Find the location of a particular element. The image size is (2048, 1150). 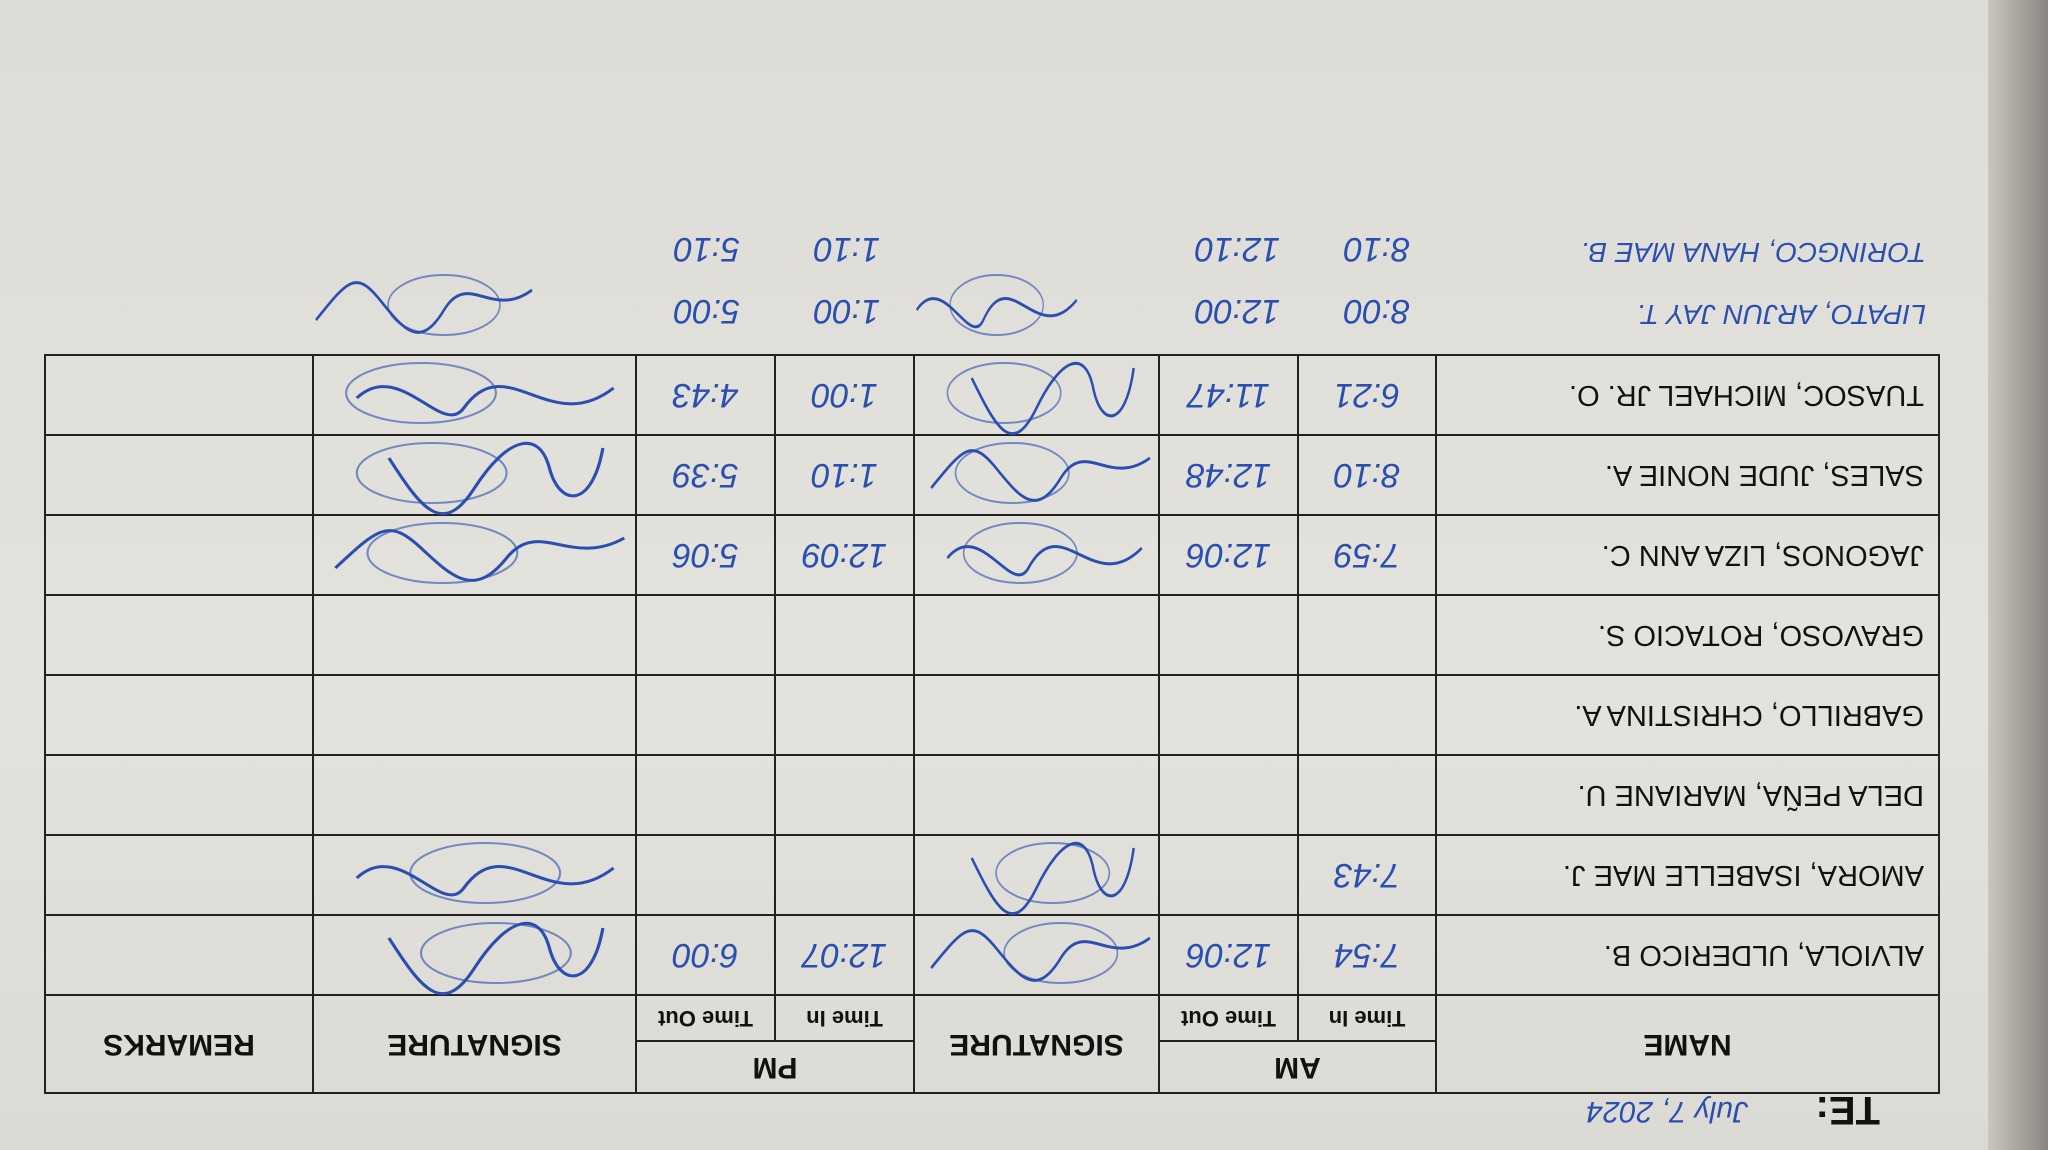

pm-time-out: 5:10 is located at coordinates (706, 249).